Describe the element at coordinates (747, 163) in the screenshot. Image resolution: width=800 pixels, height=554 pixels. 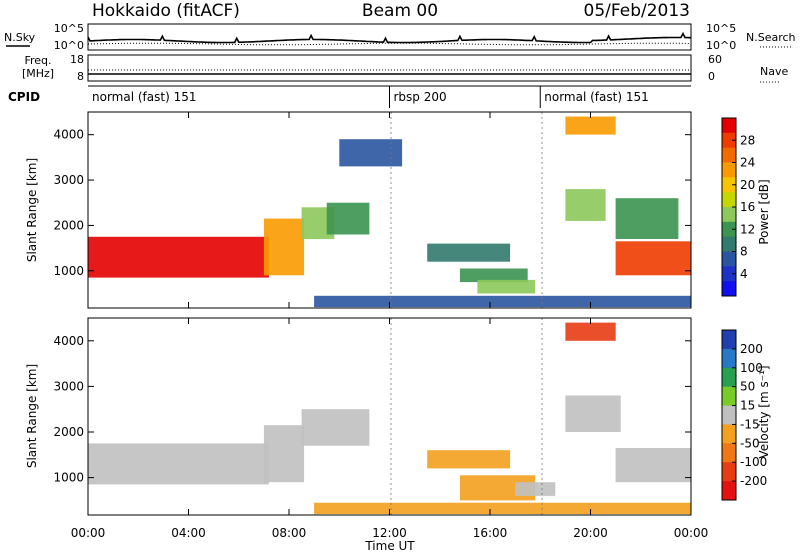
I see `colorbar-tick-label: 24` at that location.